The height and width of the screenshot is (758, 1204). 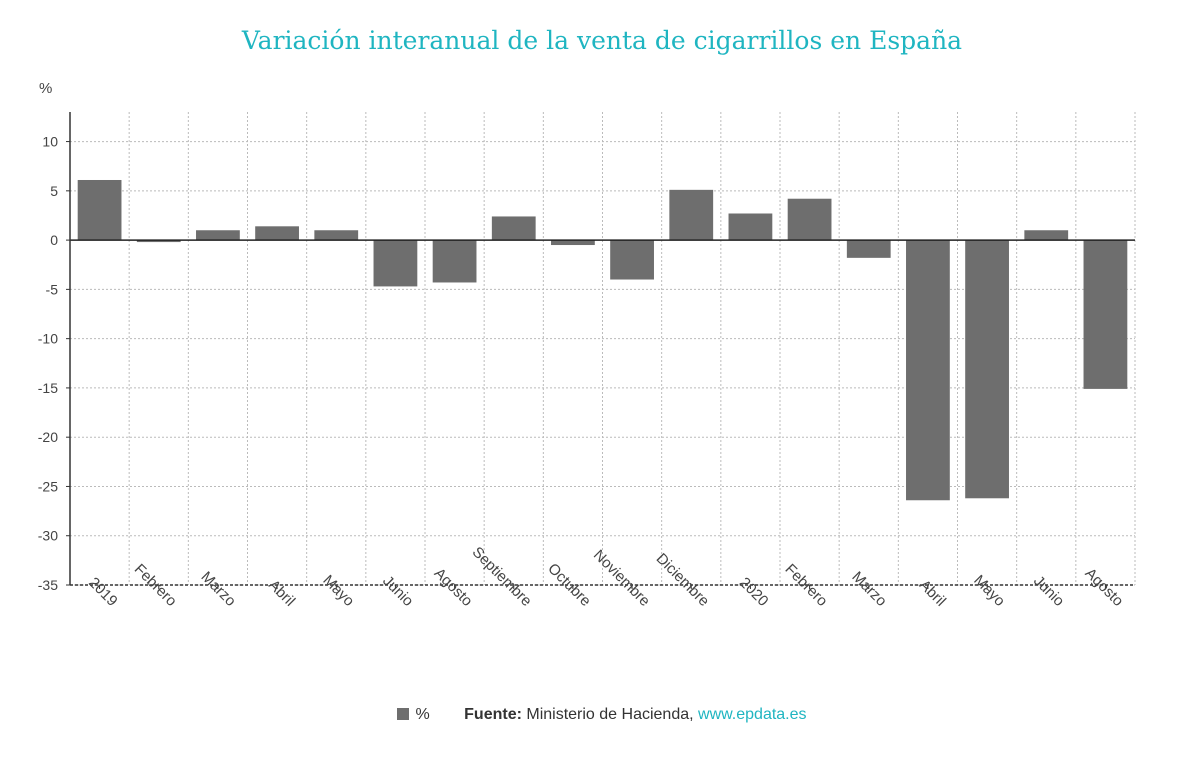 I want to click on y-tick-label: -30, so click(x=48, y=536).